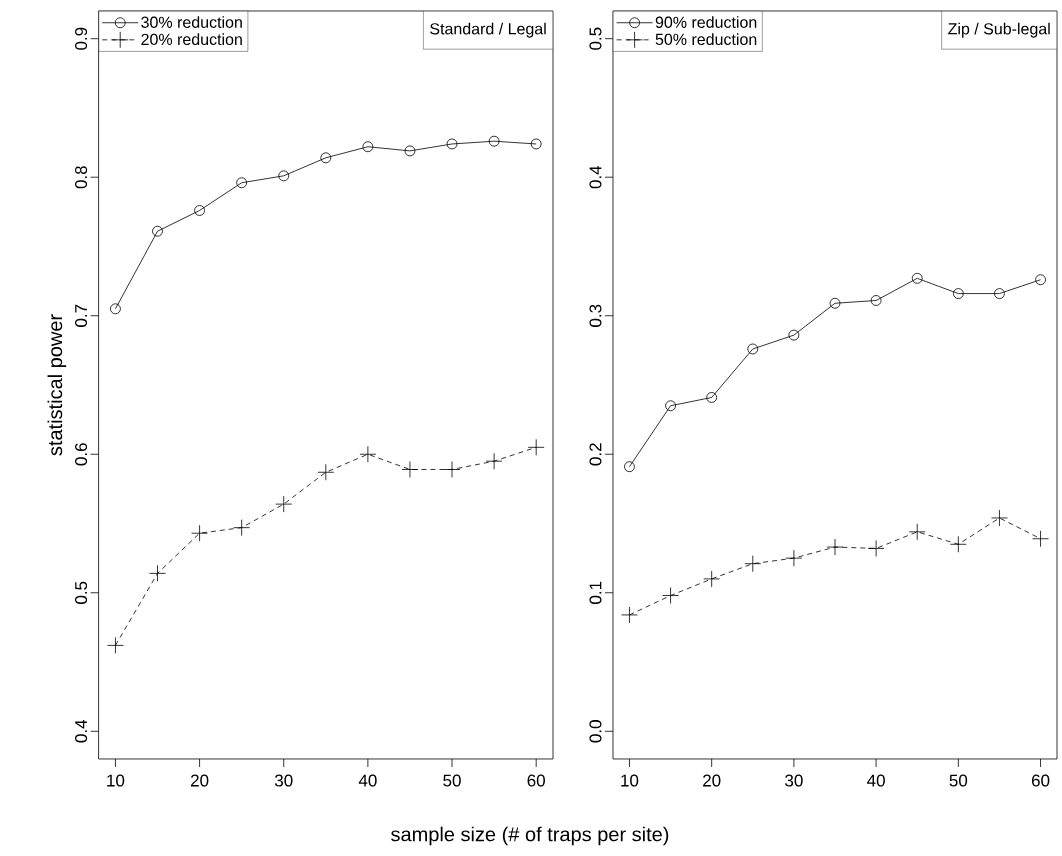  Describe the element at coordinates (595, 731) in the screenshot. I see `y-tick-label: 0.0` at that location.